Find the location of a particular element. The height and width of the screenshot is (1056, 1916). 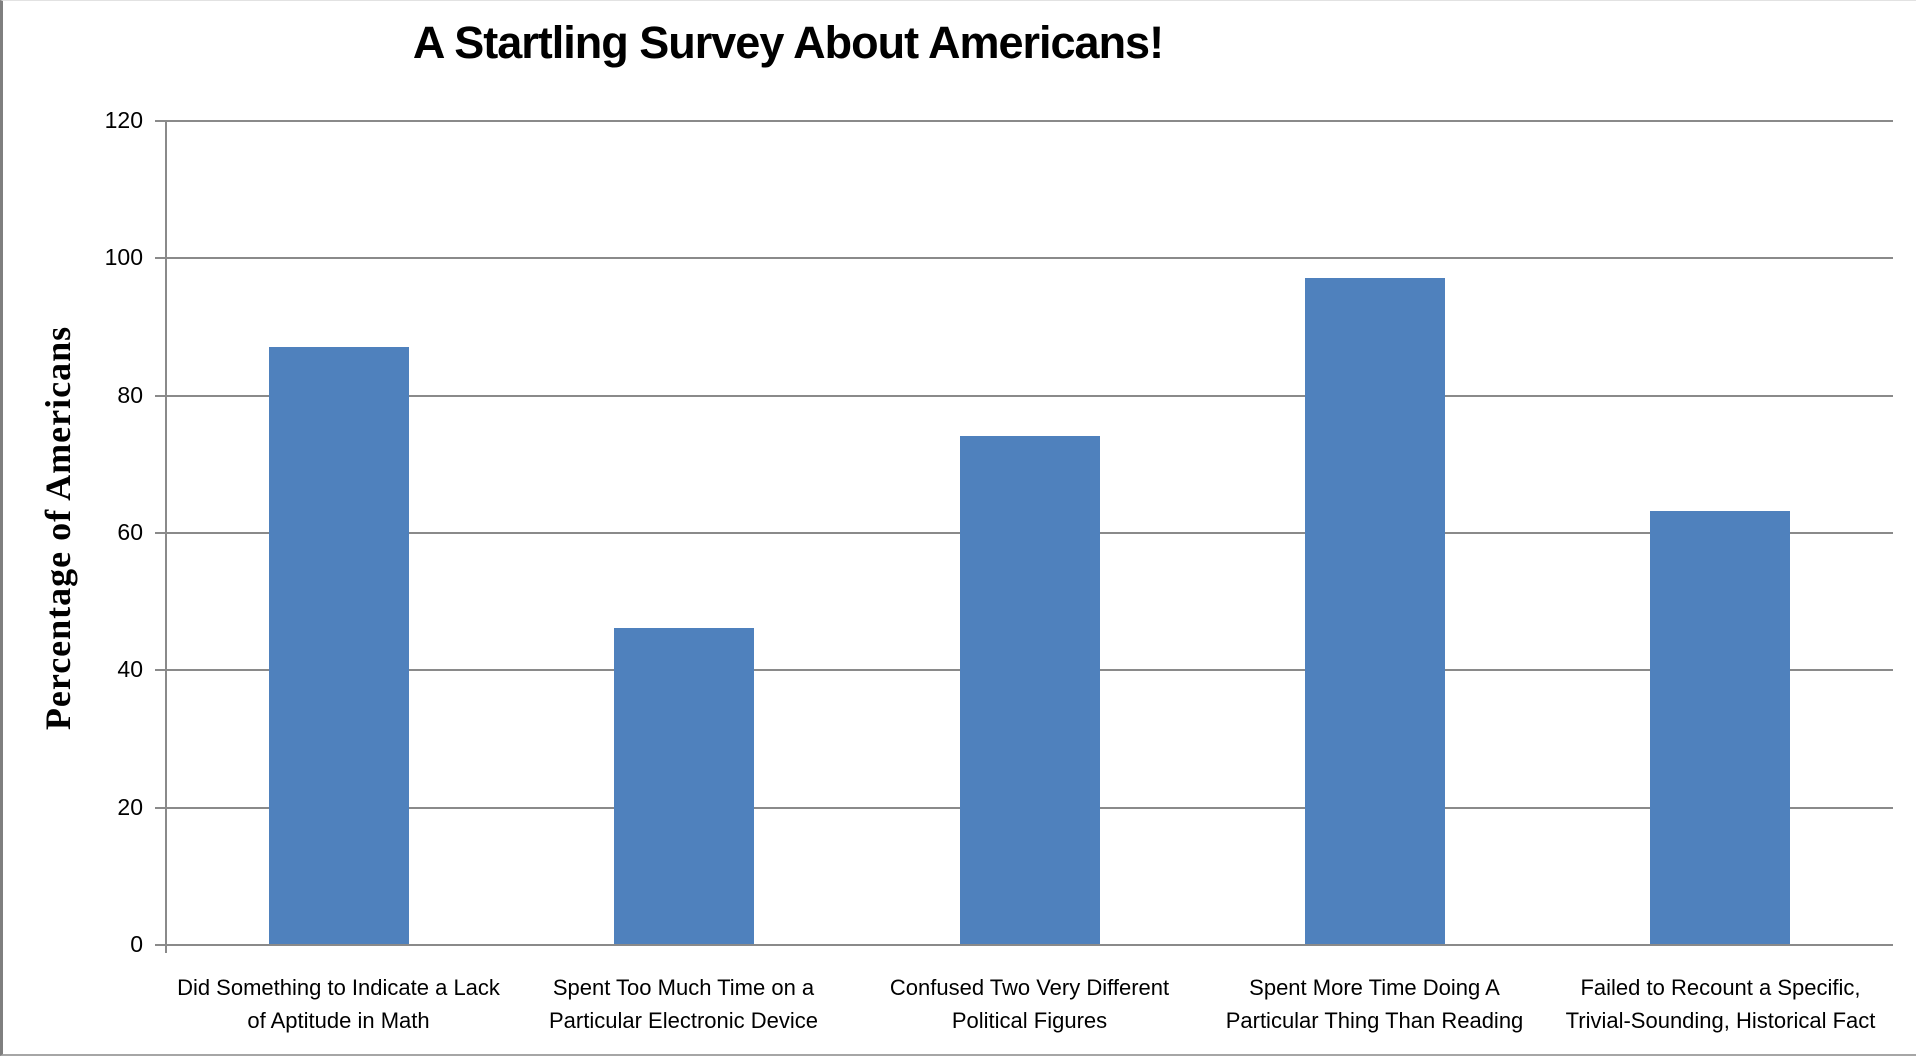

y-tick-label-60: 60 is located at coordinates (130, 532).